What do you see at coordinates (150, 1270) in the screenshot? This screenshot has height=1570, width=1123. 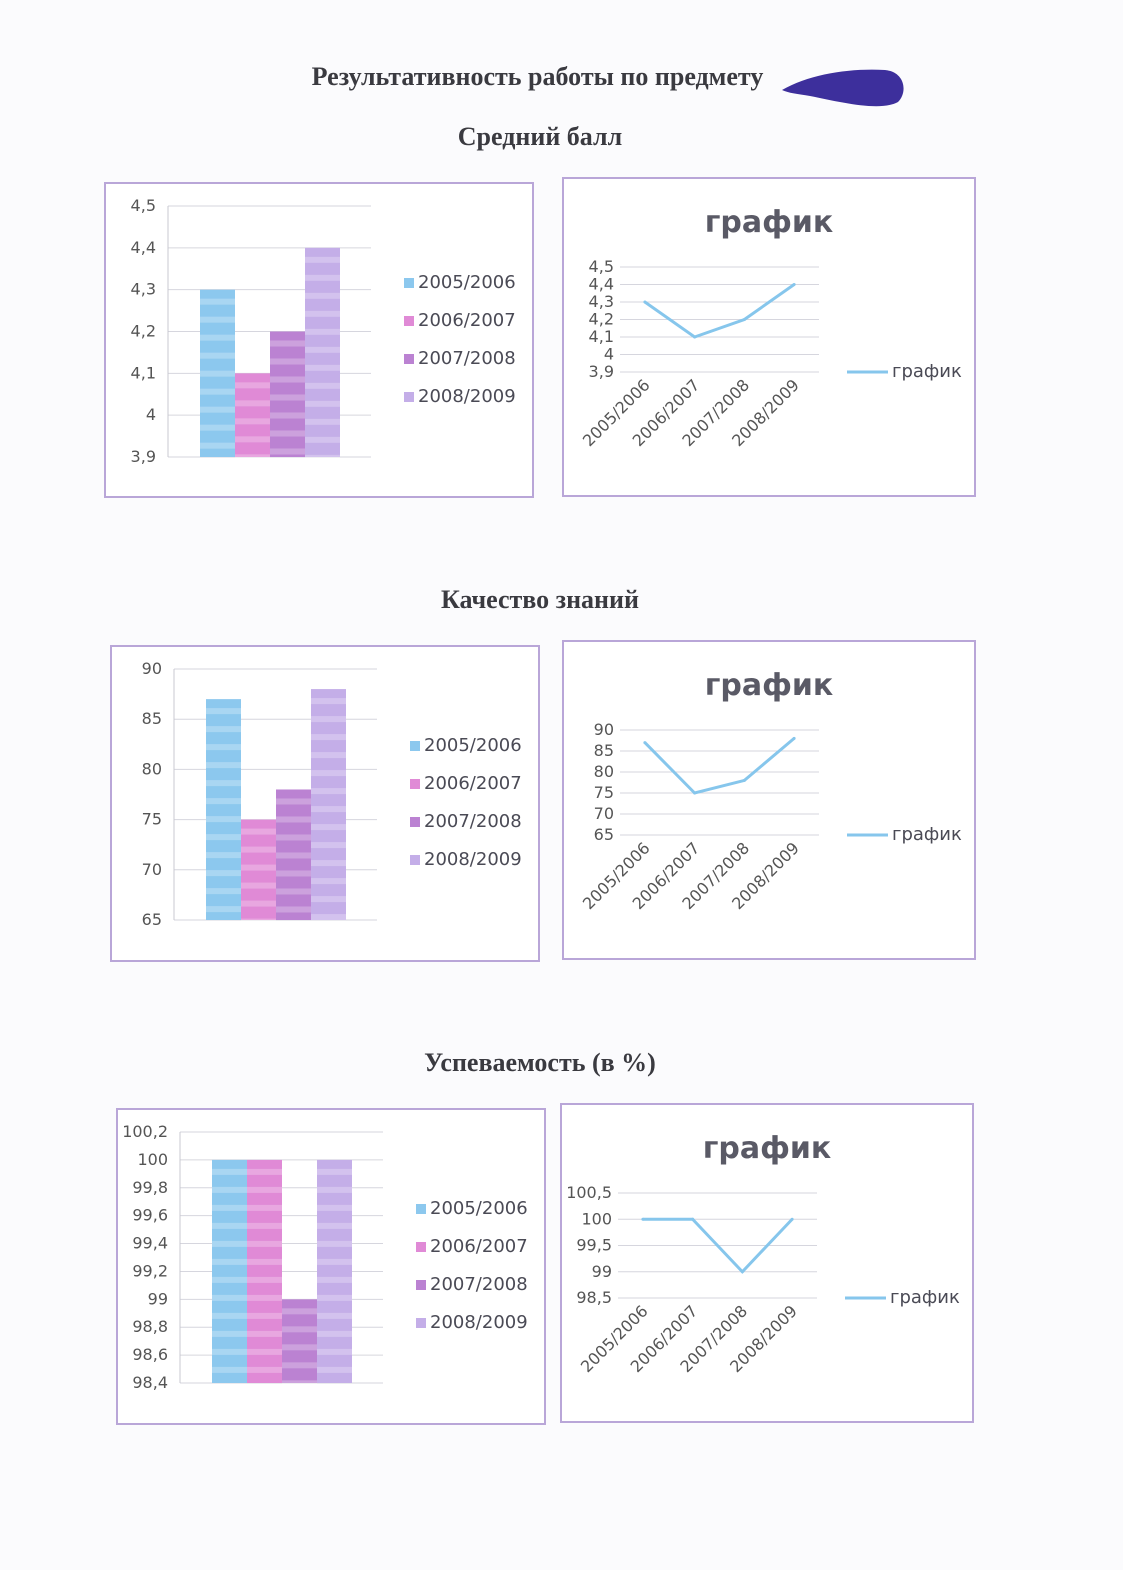 I see `y-tick-label: 99,2` at bounding box center [150, 1270].